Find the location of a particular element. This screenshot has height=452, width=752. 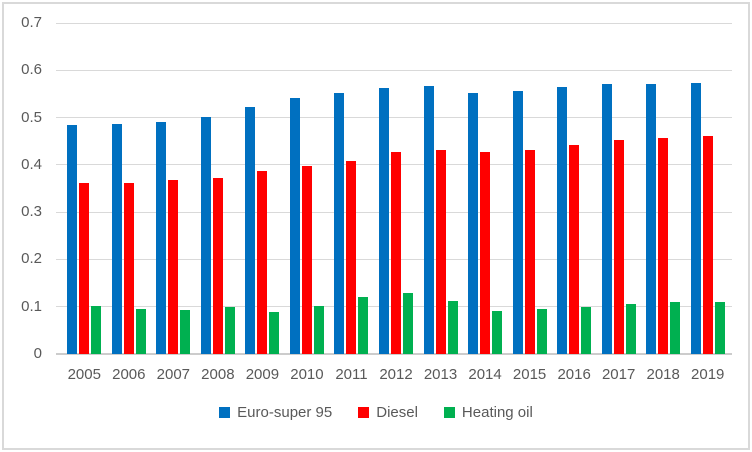

legend-item-euro-super-95: Euro-super 95 is located at coordinates (275, 412).